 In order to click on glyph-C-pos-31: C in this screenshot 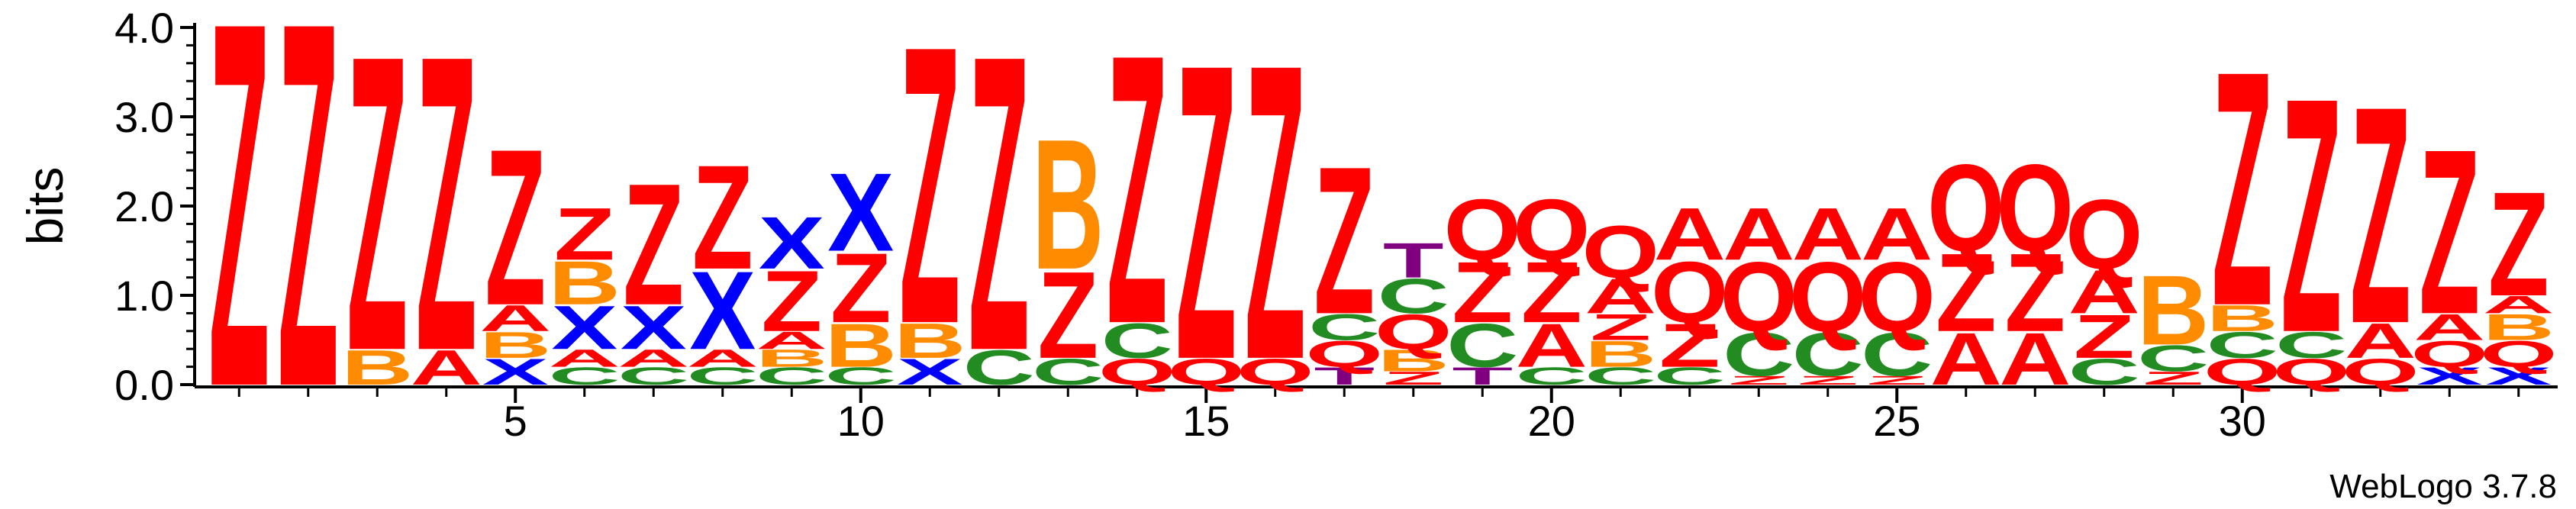, I will do `click(2311, 345)`.